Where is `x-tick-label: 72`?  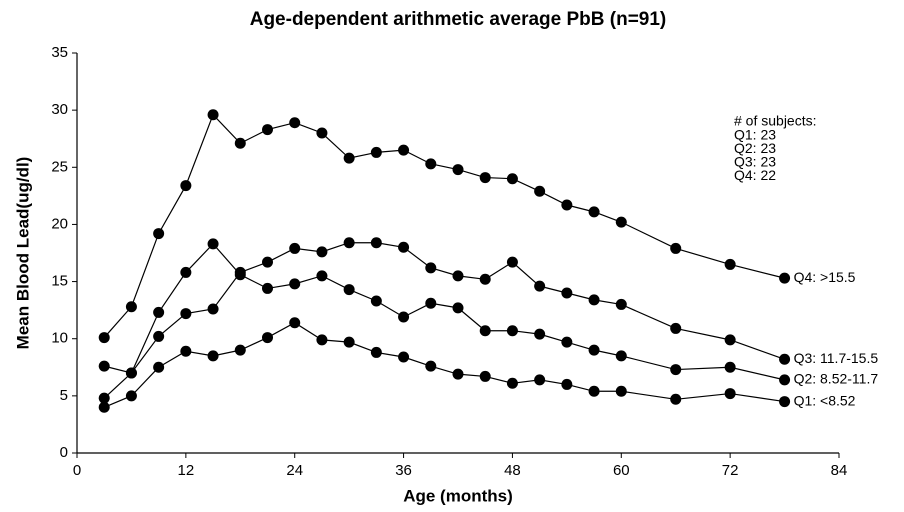
x-tick-label: 72 is located at coordinates (730, 470).